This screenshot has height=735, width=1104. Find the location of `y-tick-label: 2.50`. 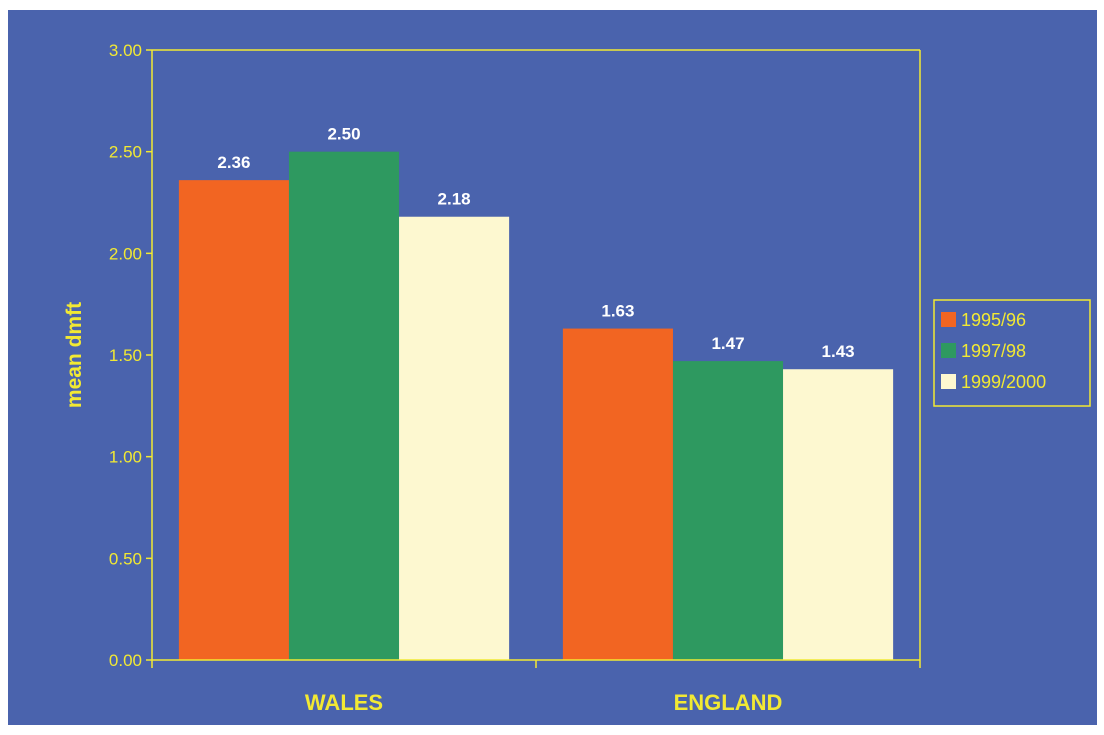

y-tick-label: 2.50 is located at coordinates (125, 152).